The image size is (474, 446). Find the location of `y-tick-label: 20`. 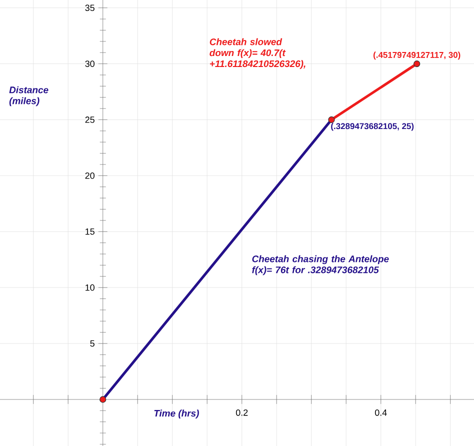

y-tick-label: 20 is located at coordinates (89, 175).